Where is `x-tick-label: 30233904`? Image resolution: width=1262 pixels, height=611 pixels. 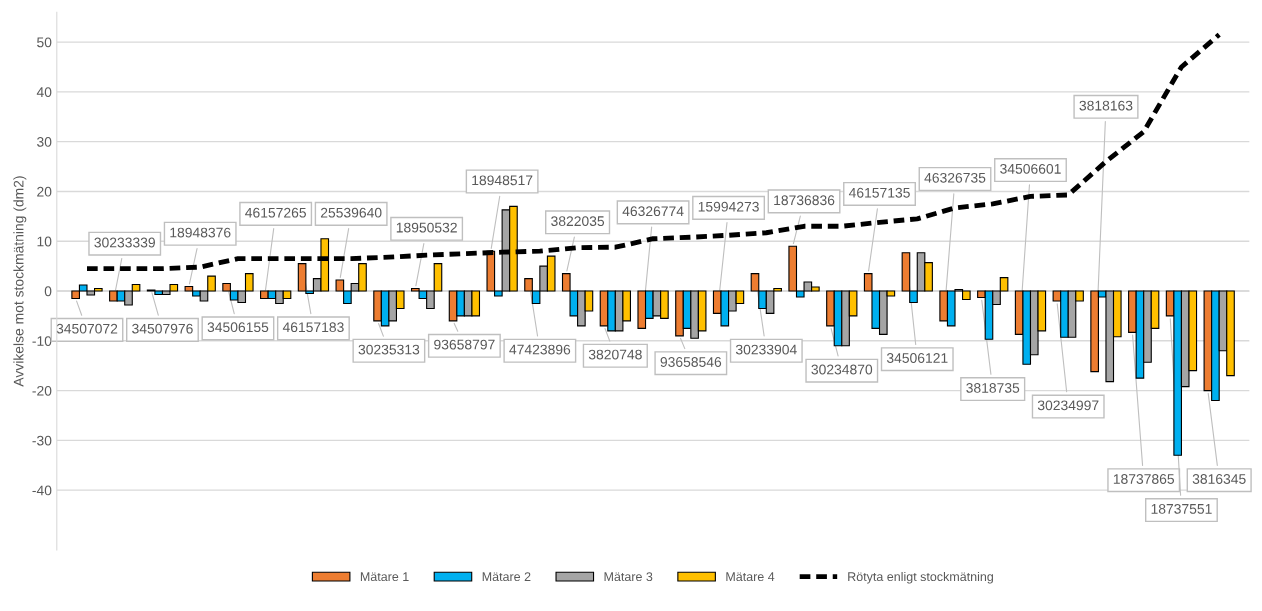
x-tick-label: 30233904 is located at coordinates (766, 349).